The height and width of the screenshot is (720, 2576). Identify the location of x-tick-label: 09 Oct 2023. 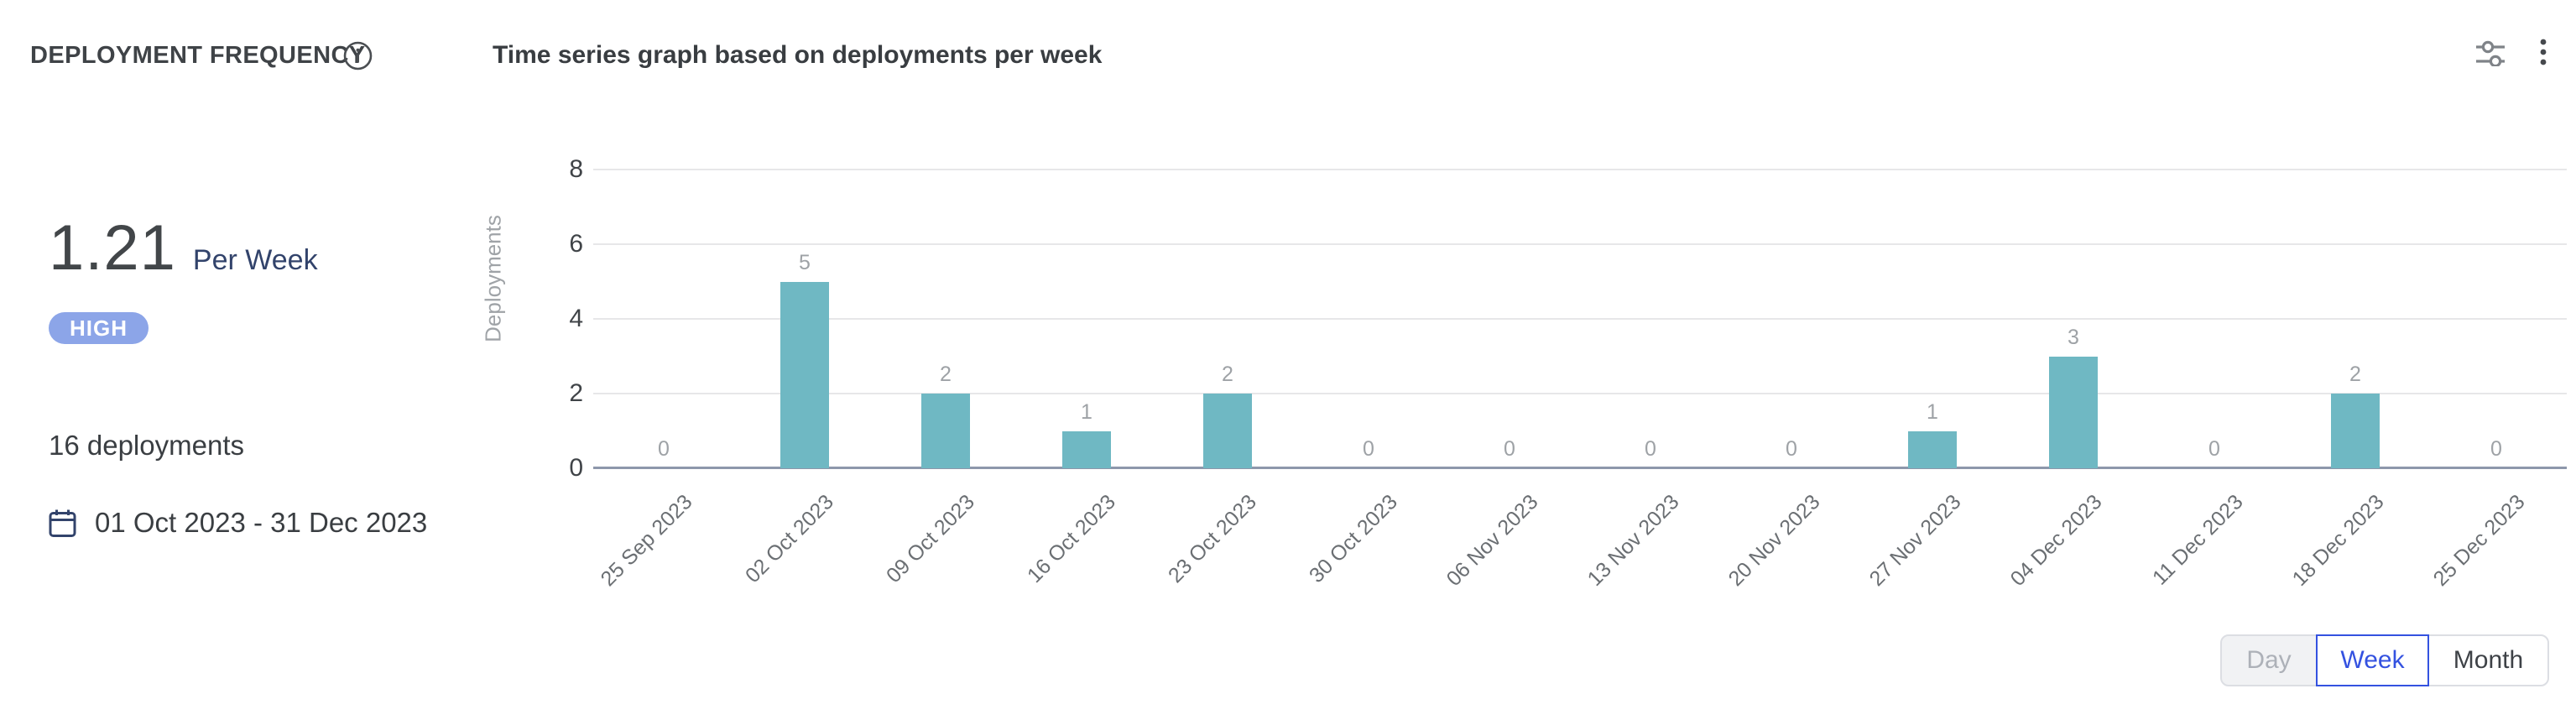
(930, 539).